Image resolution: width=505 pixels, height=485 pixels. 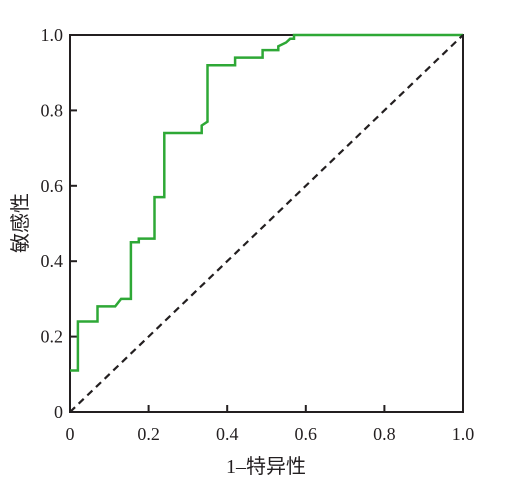 What do you see at coordinates (384, 434) in the screenshot?
I see `x-tick-label: 0.8` at bounding box center [384, 434].